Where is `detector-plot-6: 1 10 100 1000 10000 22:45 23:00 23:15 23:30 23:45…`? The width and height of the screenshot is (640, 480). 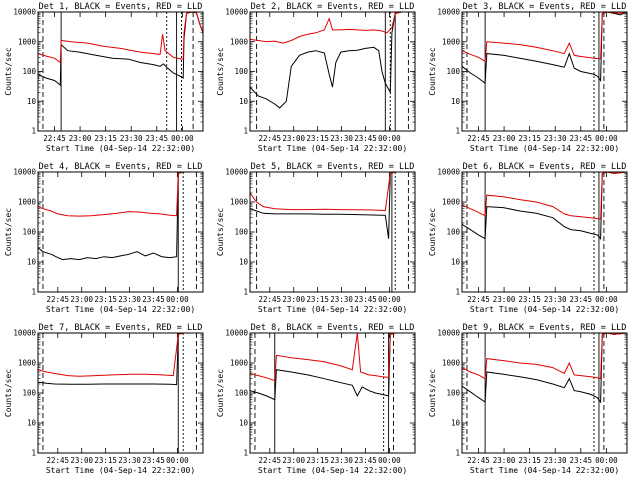 detector-plot-6: 1 10 100 1000 10000 22:45 23:00 23:15 23:30 23:45… is located at coordinates (528, 238).